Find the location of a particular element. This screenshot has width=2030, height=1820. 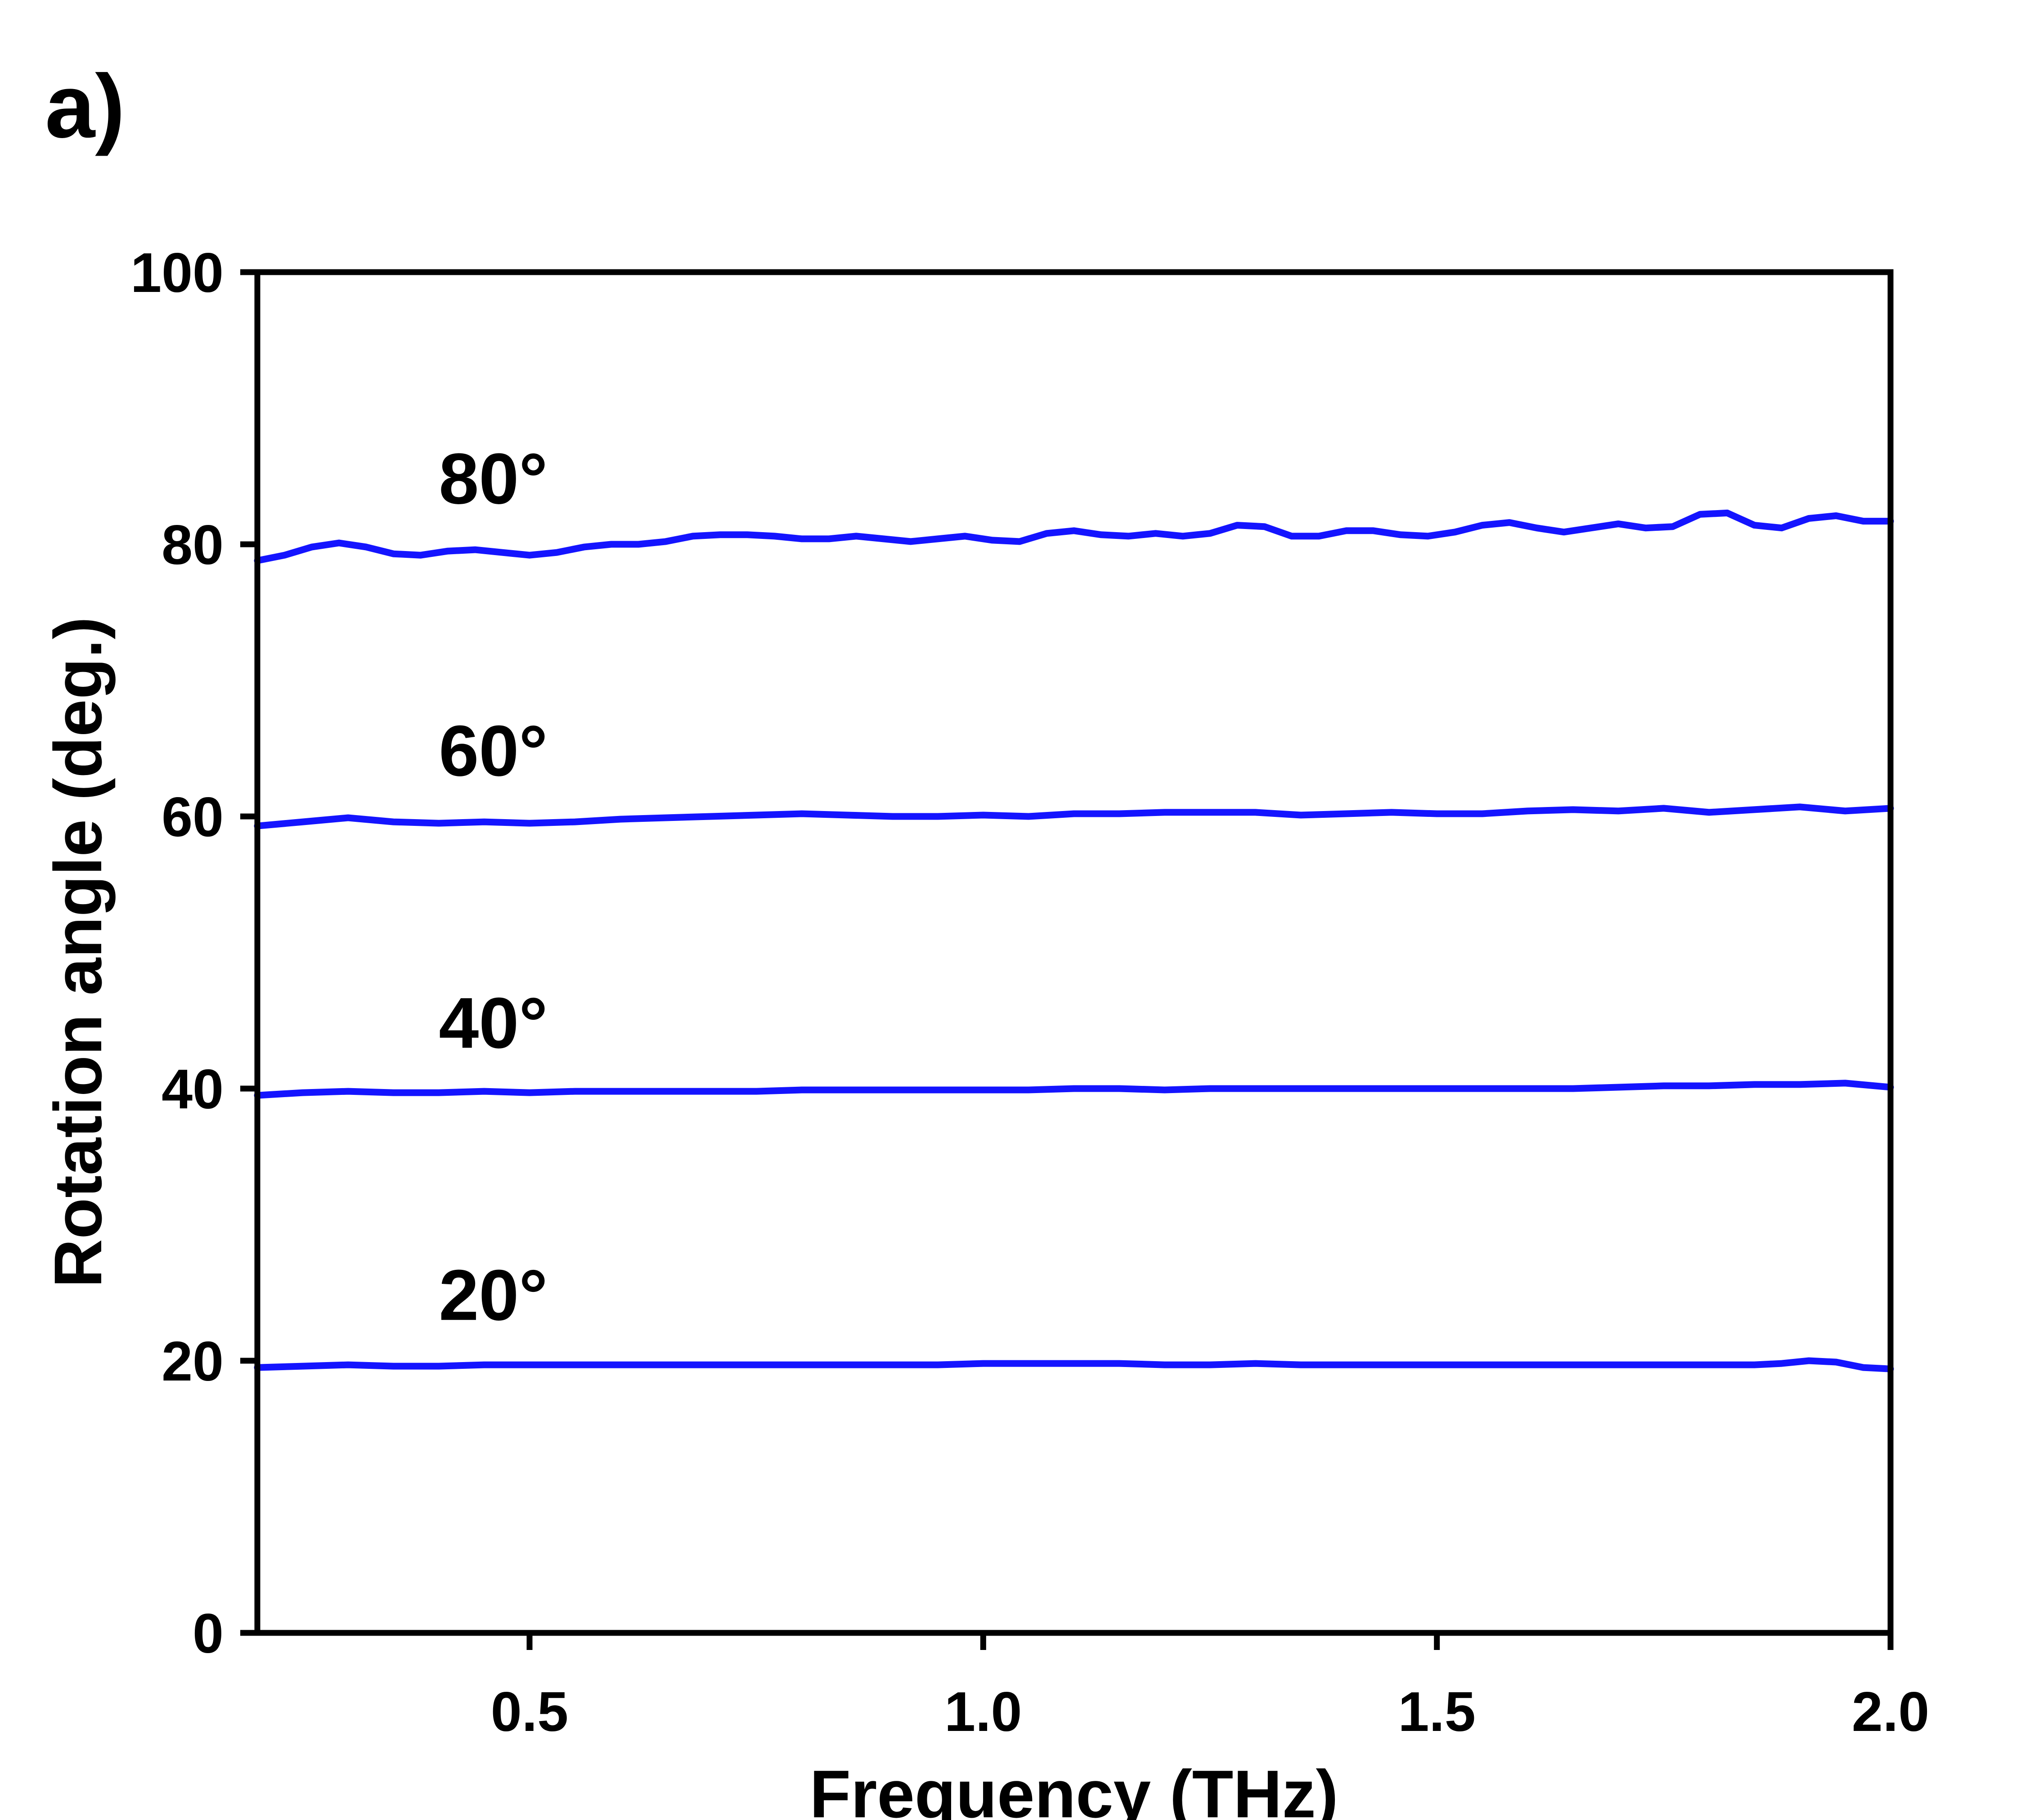

y-axis-title: Rotation angle (deg.) is located at coordinates (78, 953).